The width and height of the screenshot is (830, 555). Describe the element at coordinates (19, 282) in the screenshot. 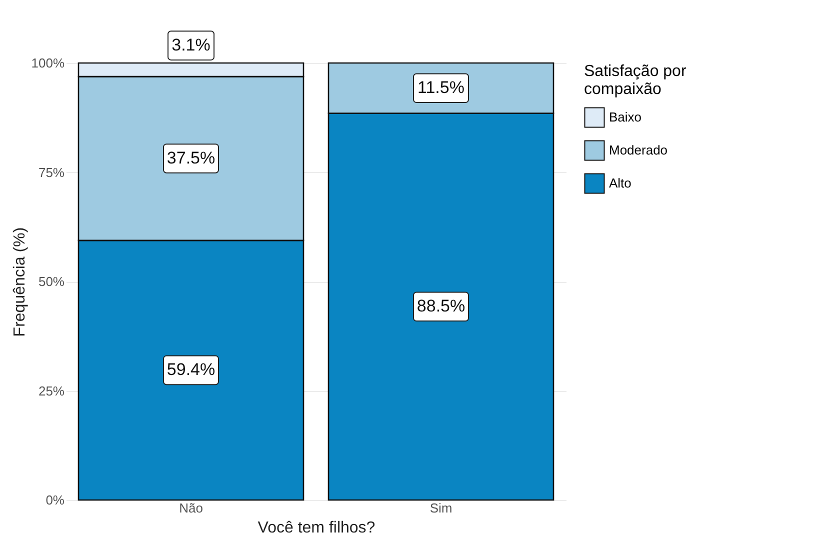

I see `y-axis-title: Frequência (%)` at that location.